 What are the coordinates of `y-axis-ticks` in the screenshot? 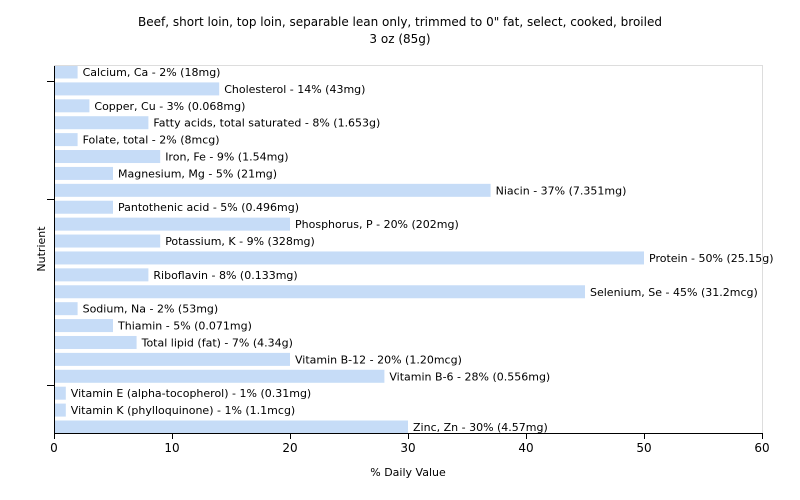 It's located at (50, 233).